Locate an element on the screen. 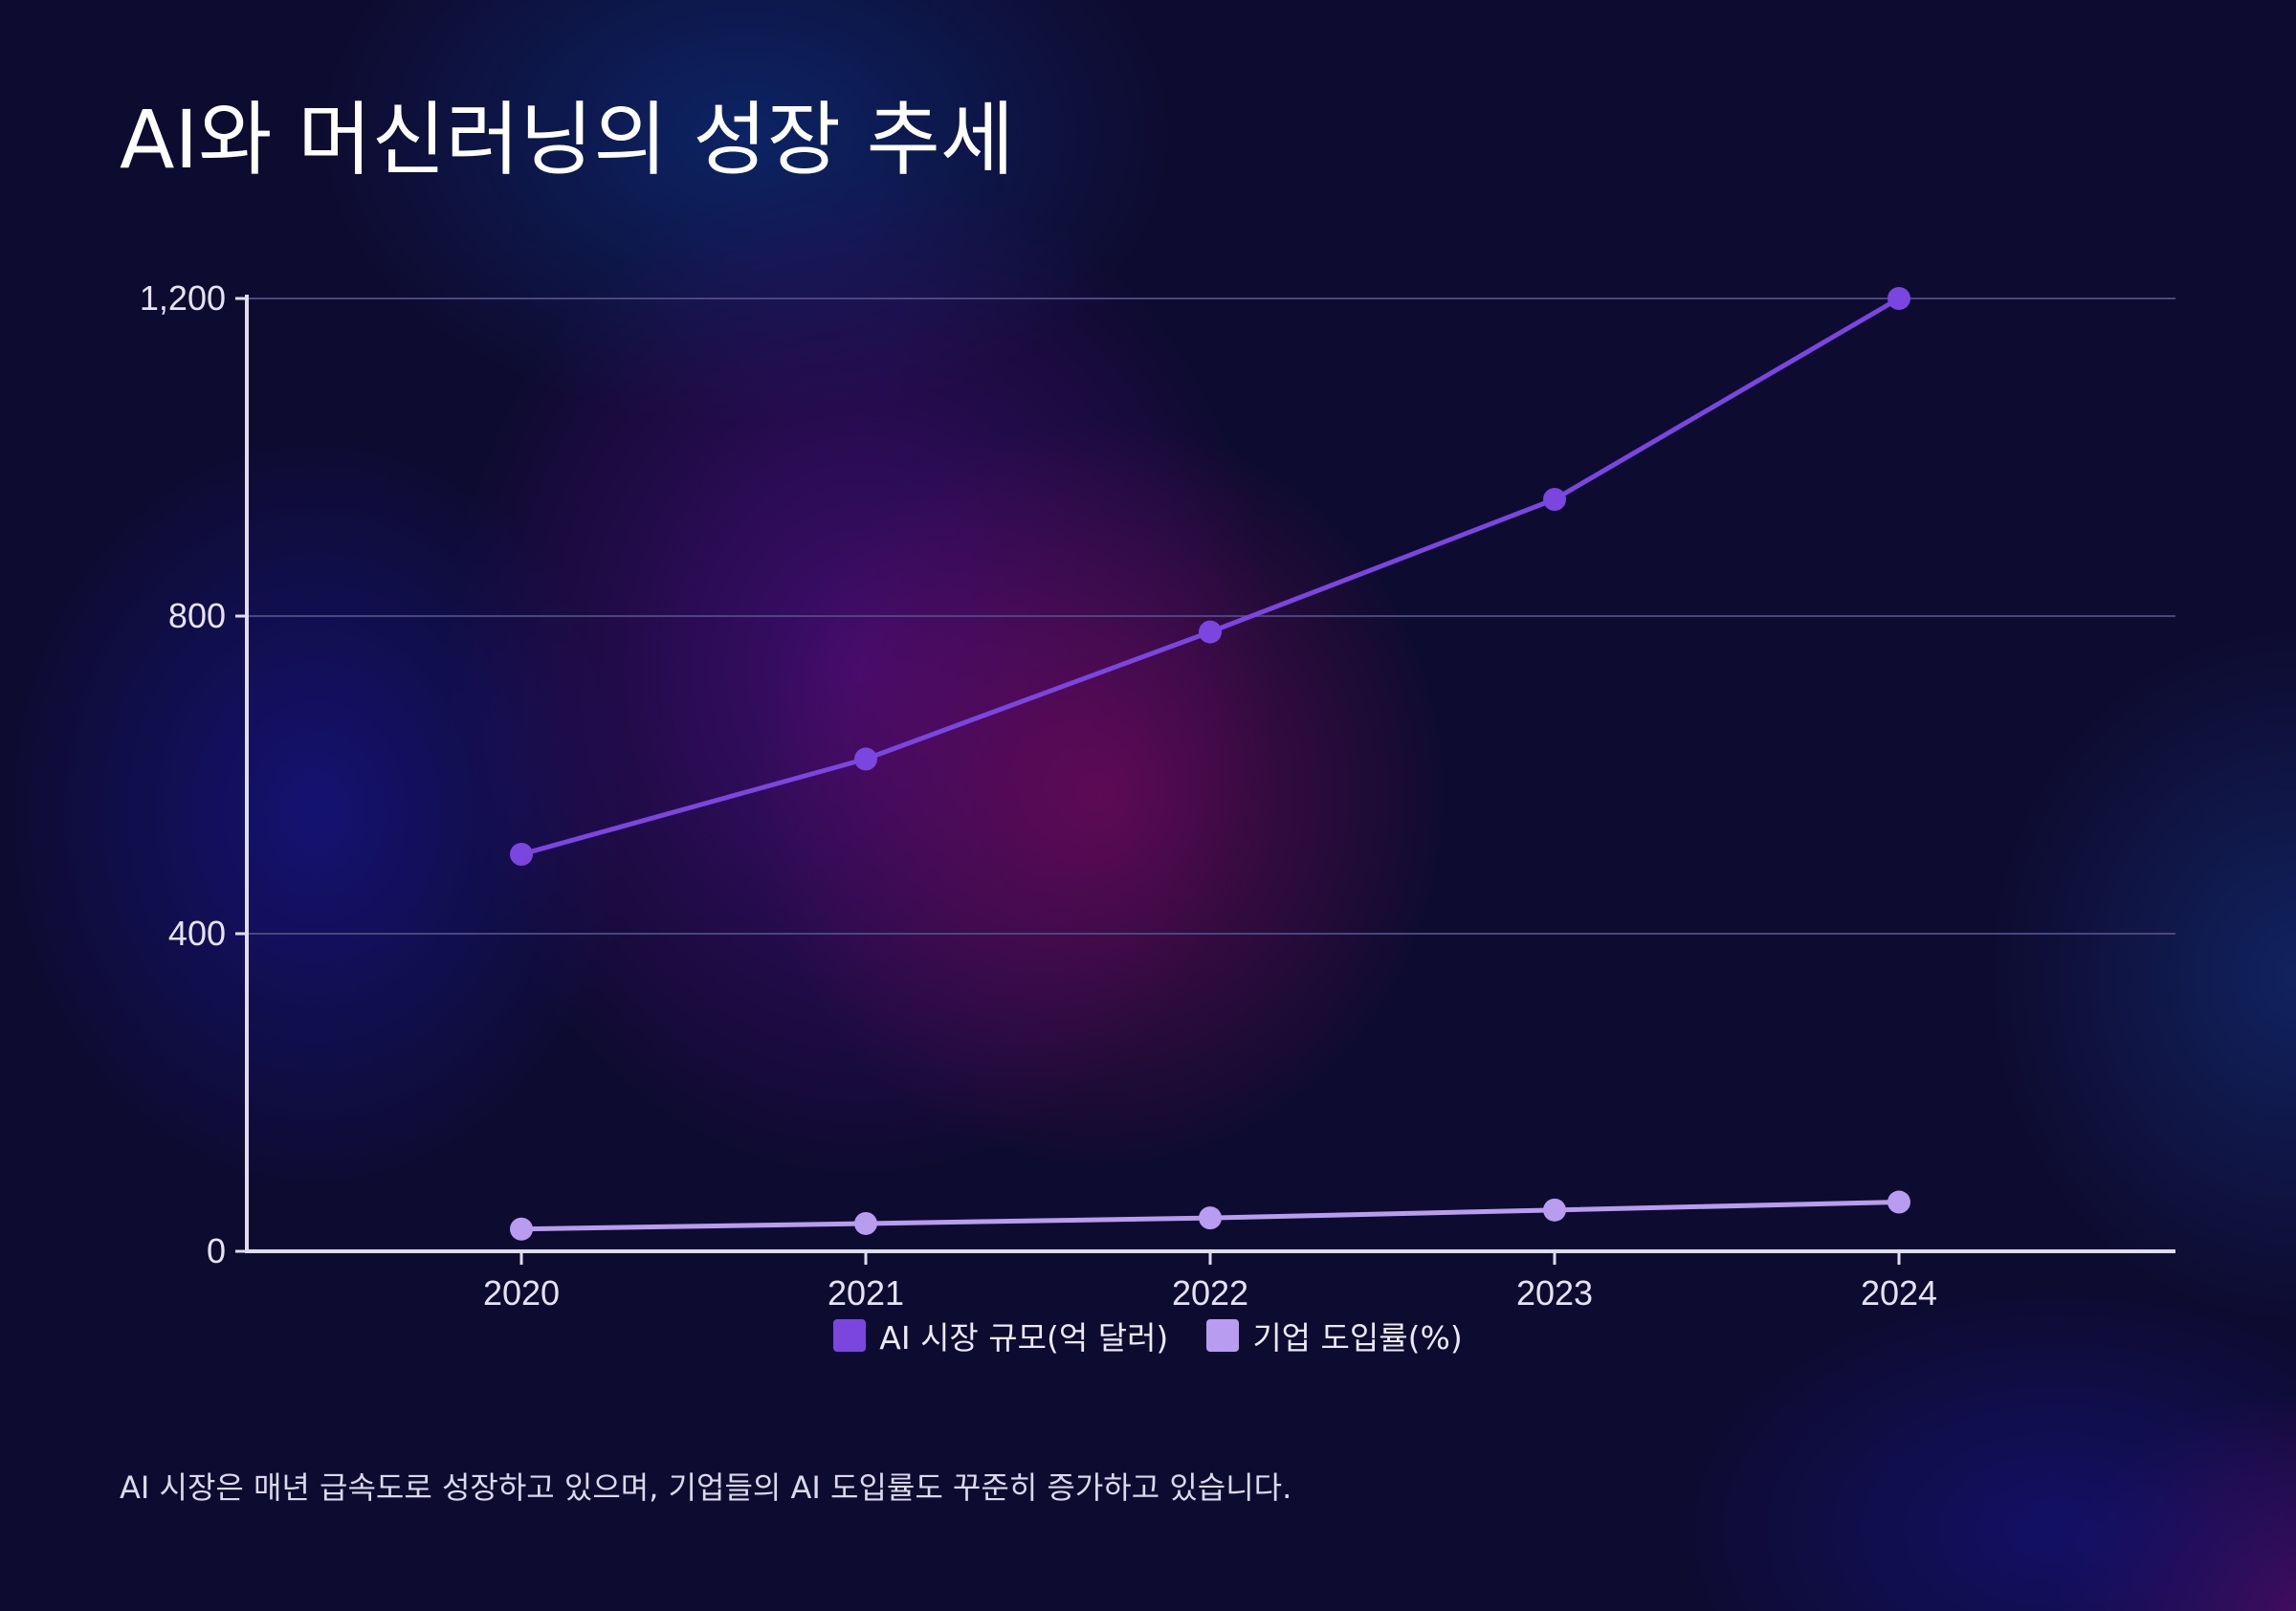  legend-item-market-size: AI 시장 규모(억 달러) is located at coordinates (1000, 1335).